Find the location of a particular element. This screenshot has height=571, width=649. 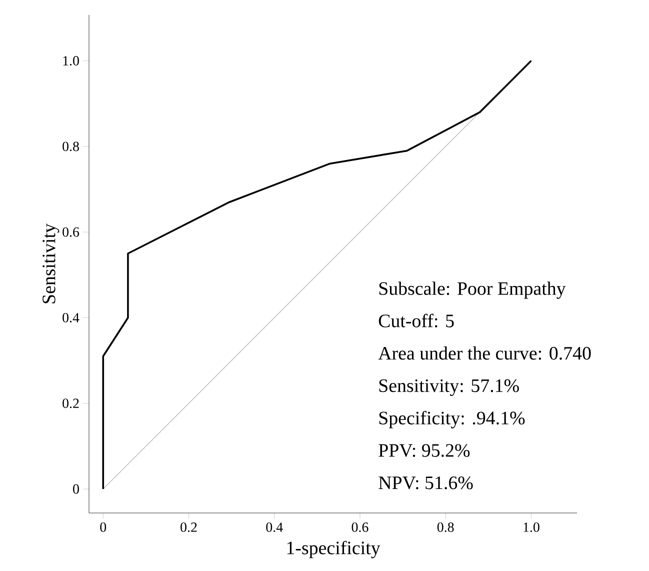

x-tick-label: 0.6 is located at coordinates (360, 527).